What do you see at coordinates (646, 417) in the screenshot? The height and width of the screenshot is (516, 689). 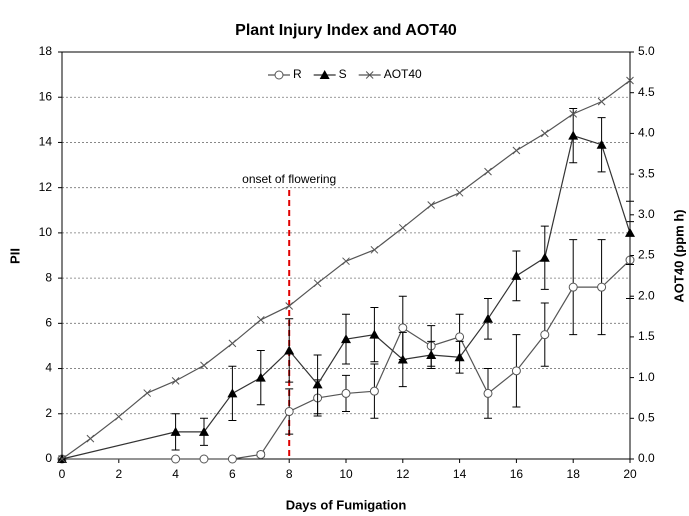 I see `y2-tick-label: 0.5` at bounding box center [646, 417].